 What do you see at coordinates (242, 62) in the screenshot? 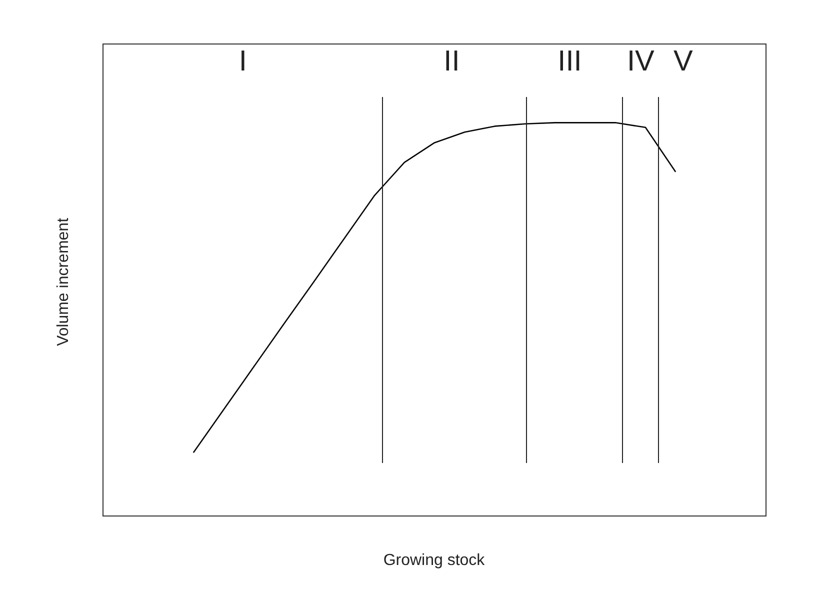
I see `text: I` at bounding box center [242, 62].